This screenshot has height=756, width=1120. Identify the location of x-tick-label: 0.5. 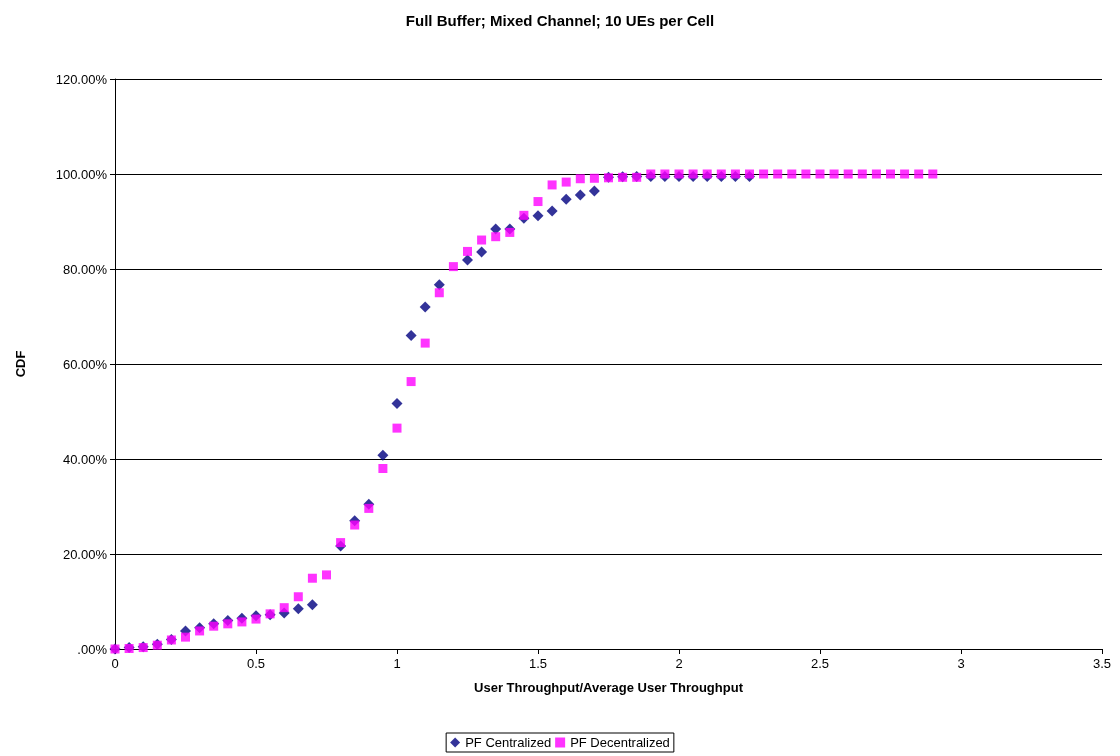
(256, 663).